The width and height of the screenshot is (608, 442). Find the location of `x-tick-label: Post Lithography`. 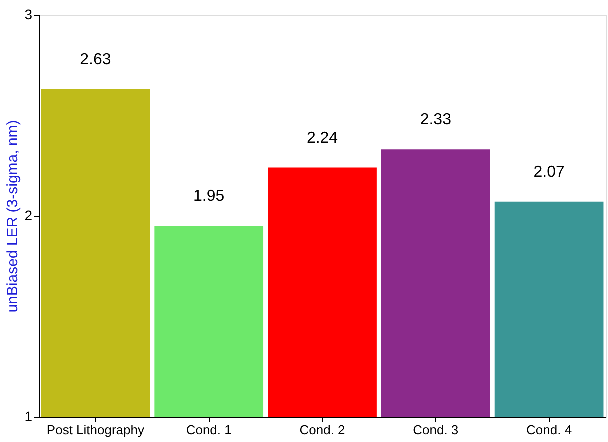

x-tick-label: Post Lithography is located at coordinates (95, 430).